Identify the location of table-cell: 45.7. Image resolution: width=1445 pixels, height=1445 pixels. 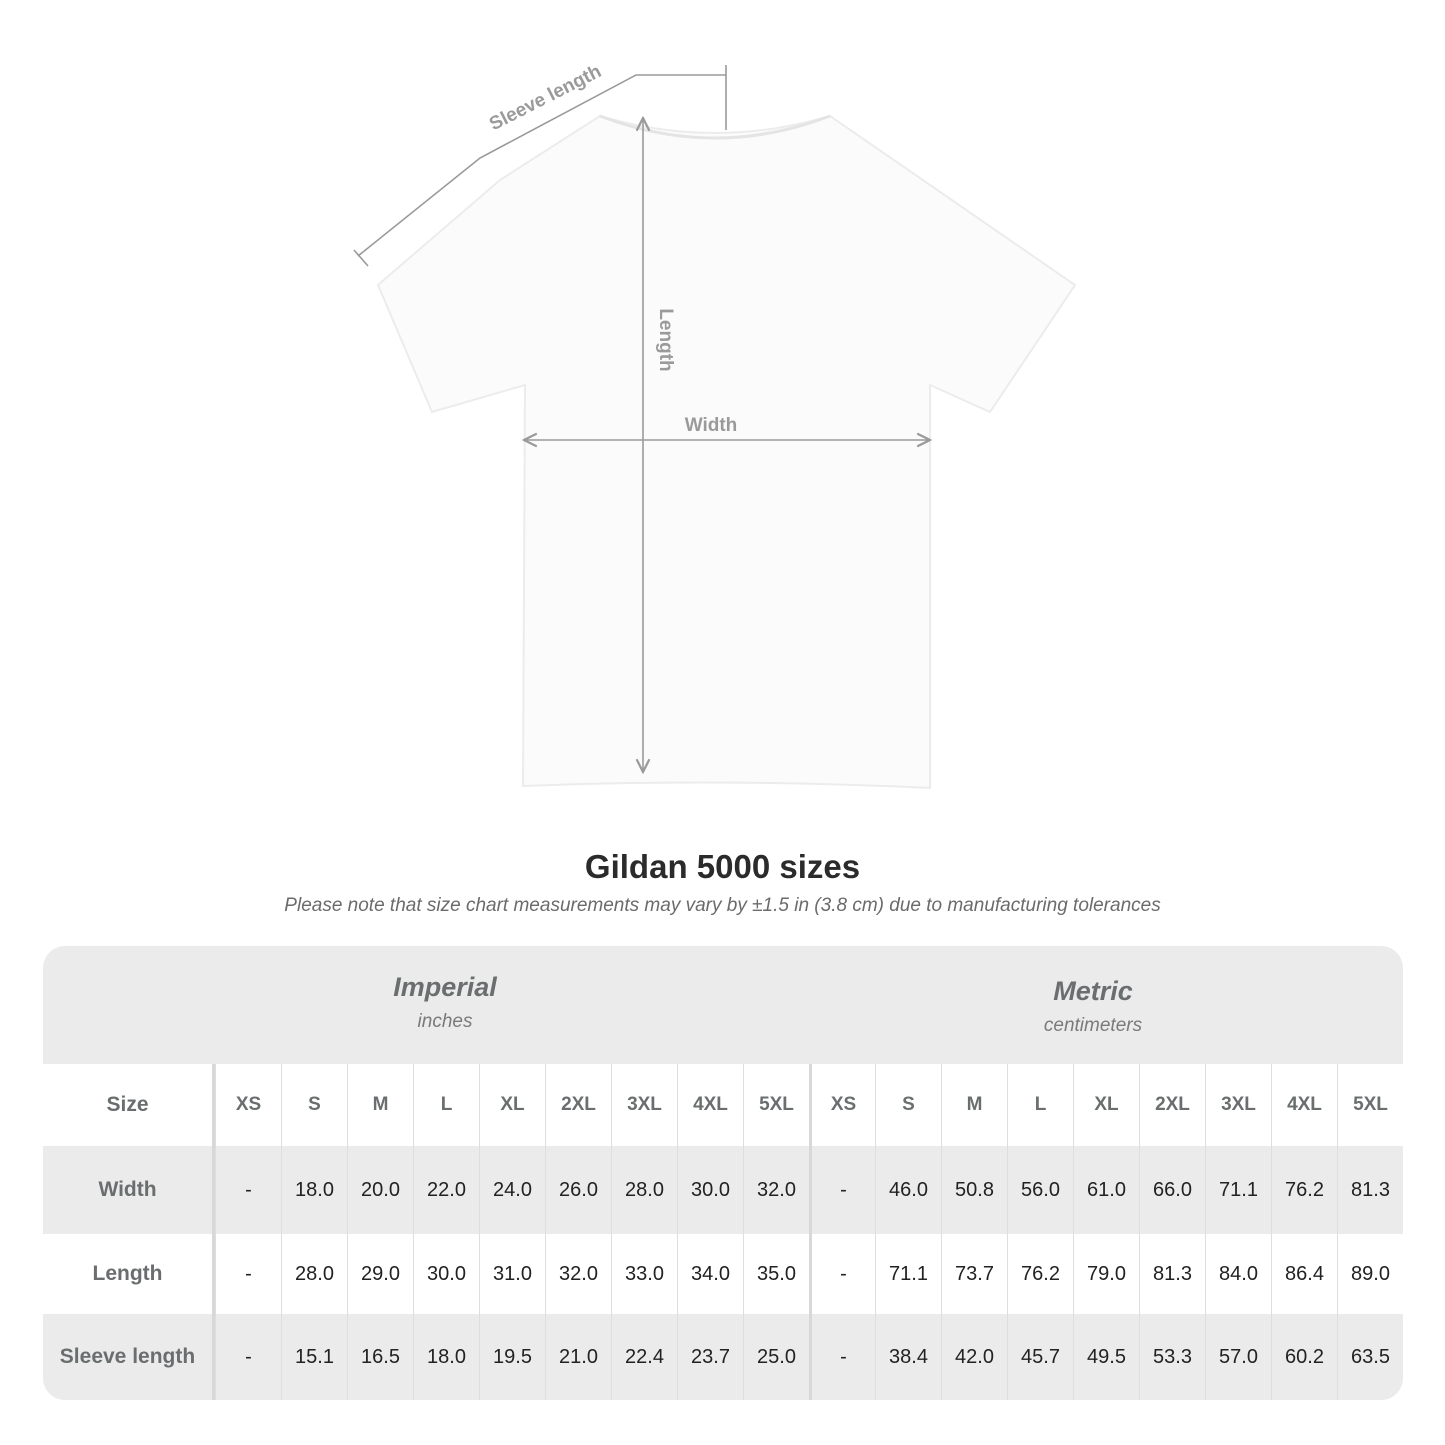
(1040, 1357).